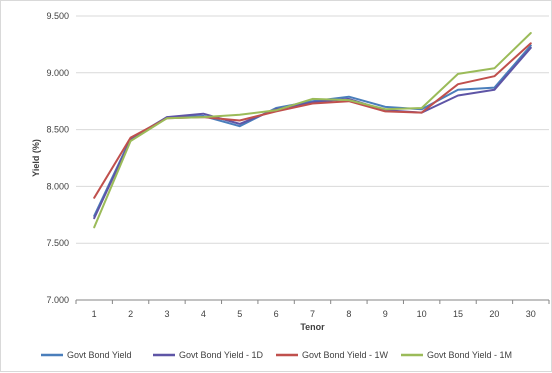 The width and height of the screenshot is (552, 373). Describe the element at coordinates (345, 355) in the screenshot. I see `legend-label: Govt Bond Yield - 1W` at that location.